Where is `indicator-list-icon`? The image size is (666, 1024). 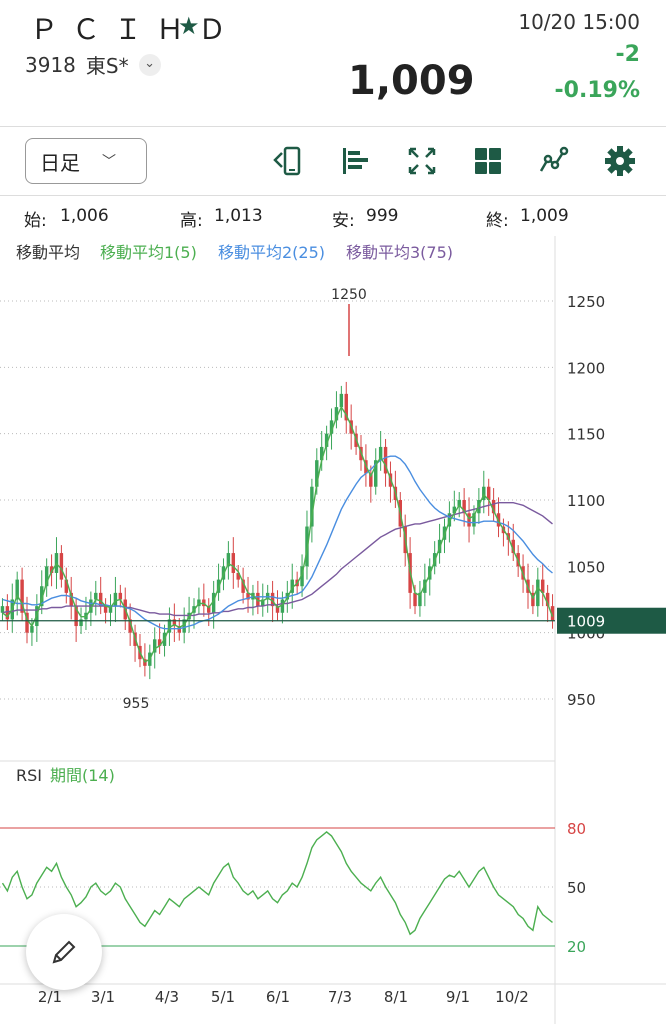
indicator-list-icon is located at coordinates (356, 161).